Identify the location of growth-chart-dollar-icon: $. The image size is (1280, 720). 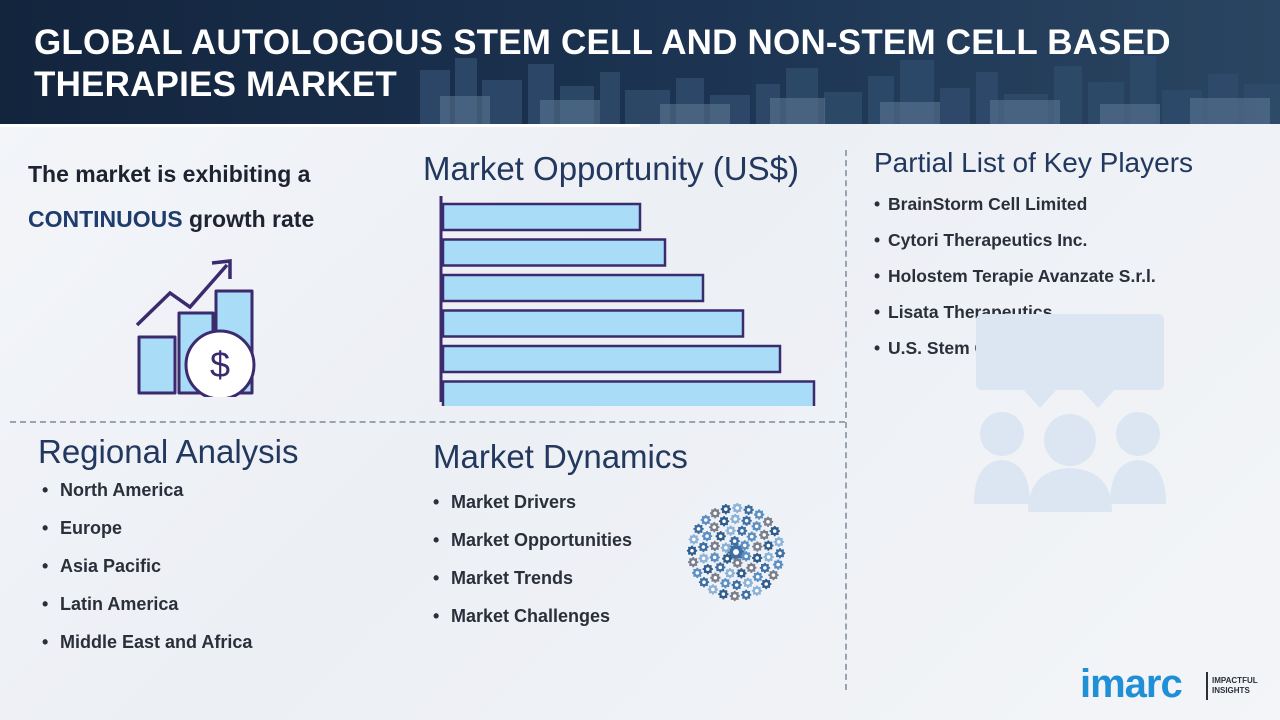
(195, 328).